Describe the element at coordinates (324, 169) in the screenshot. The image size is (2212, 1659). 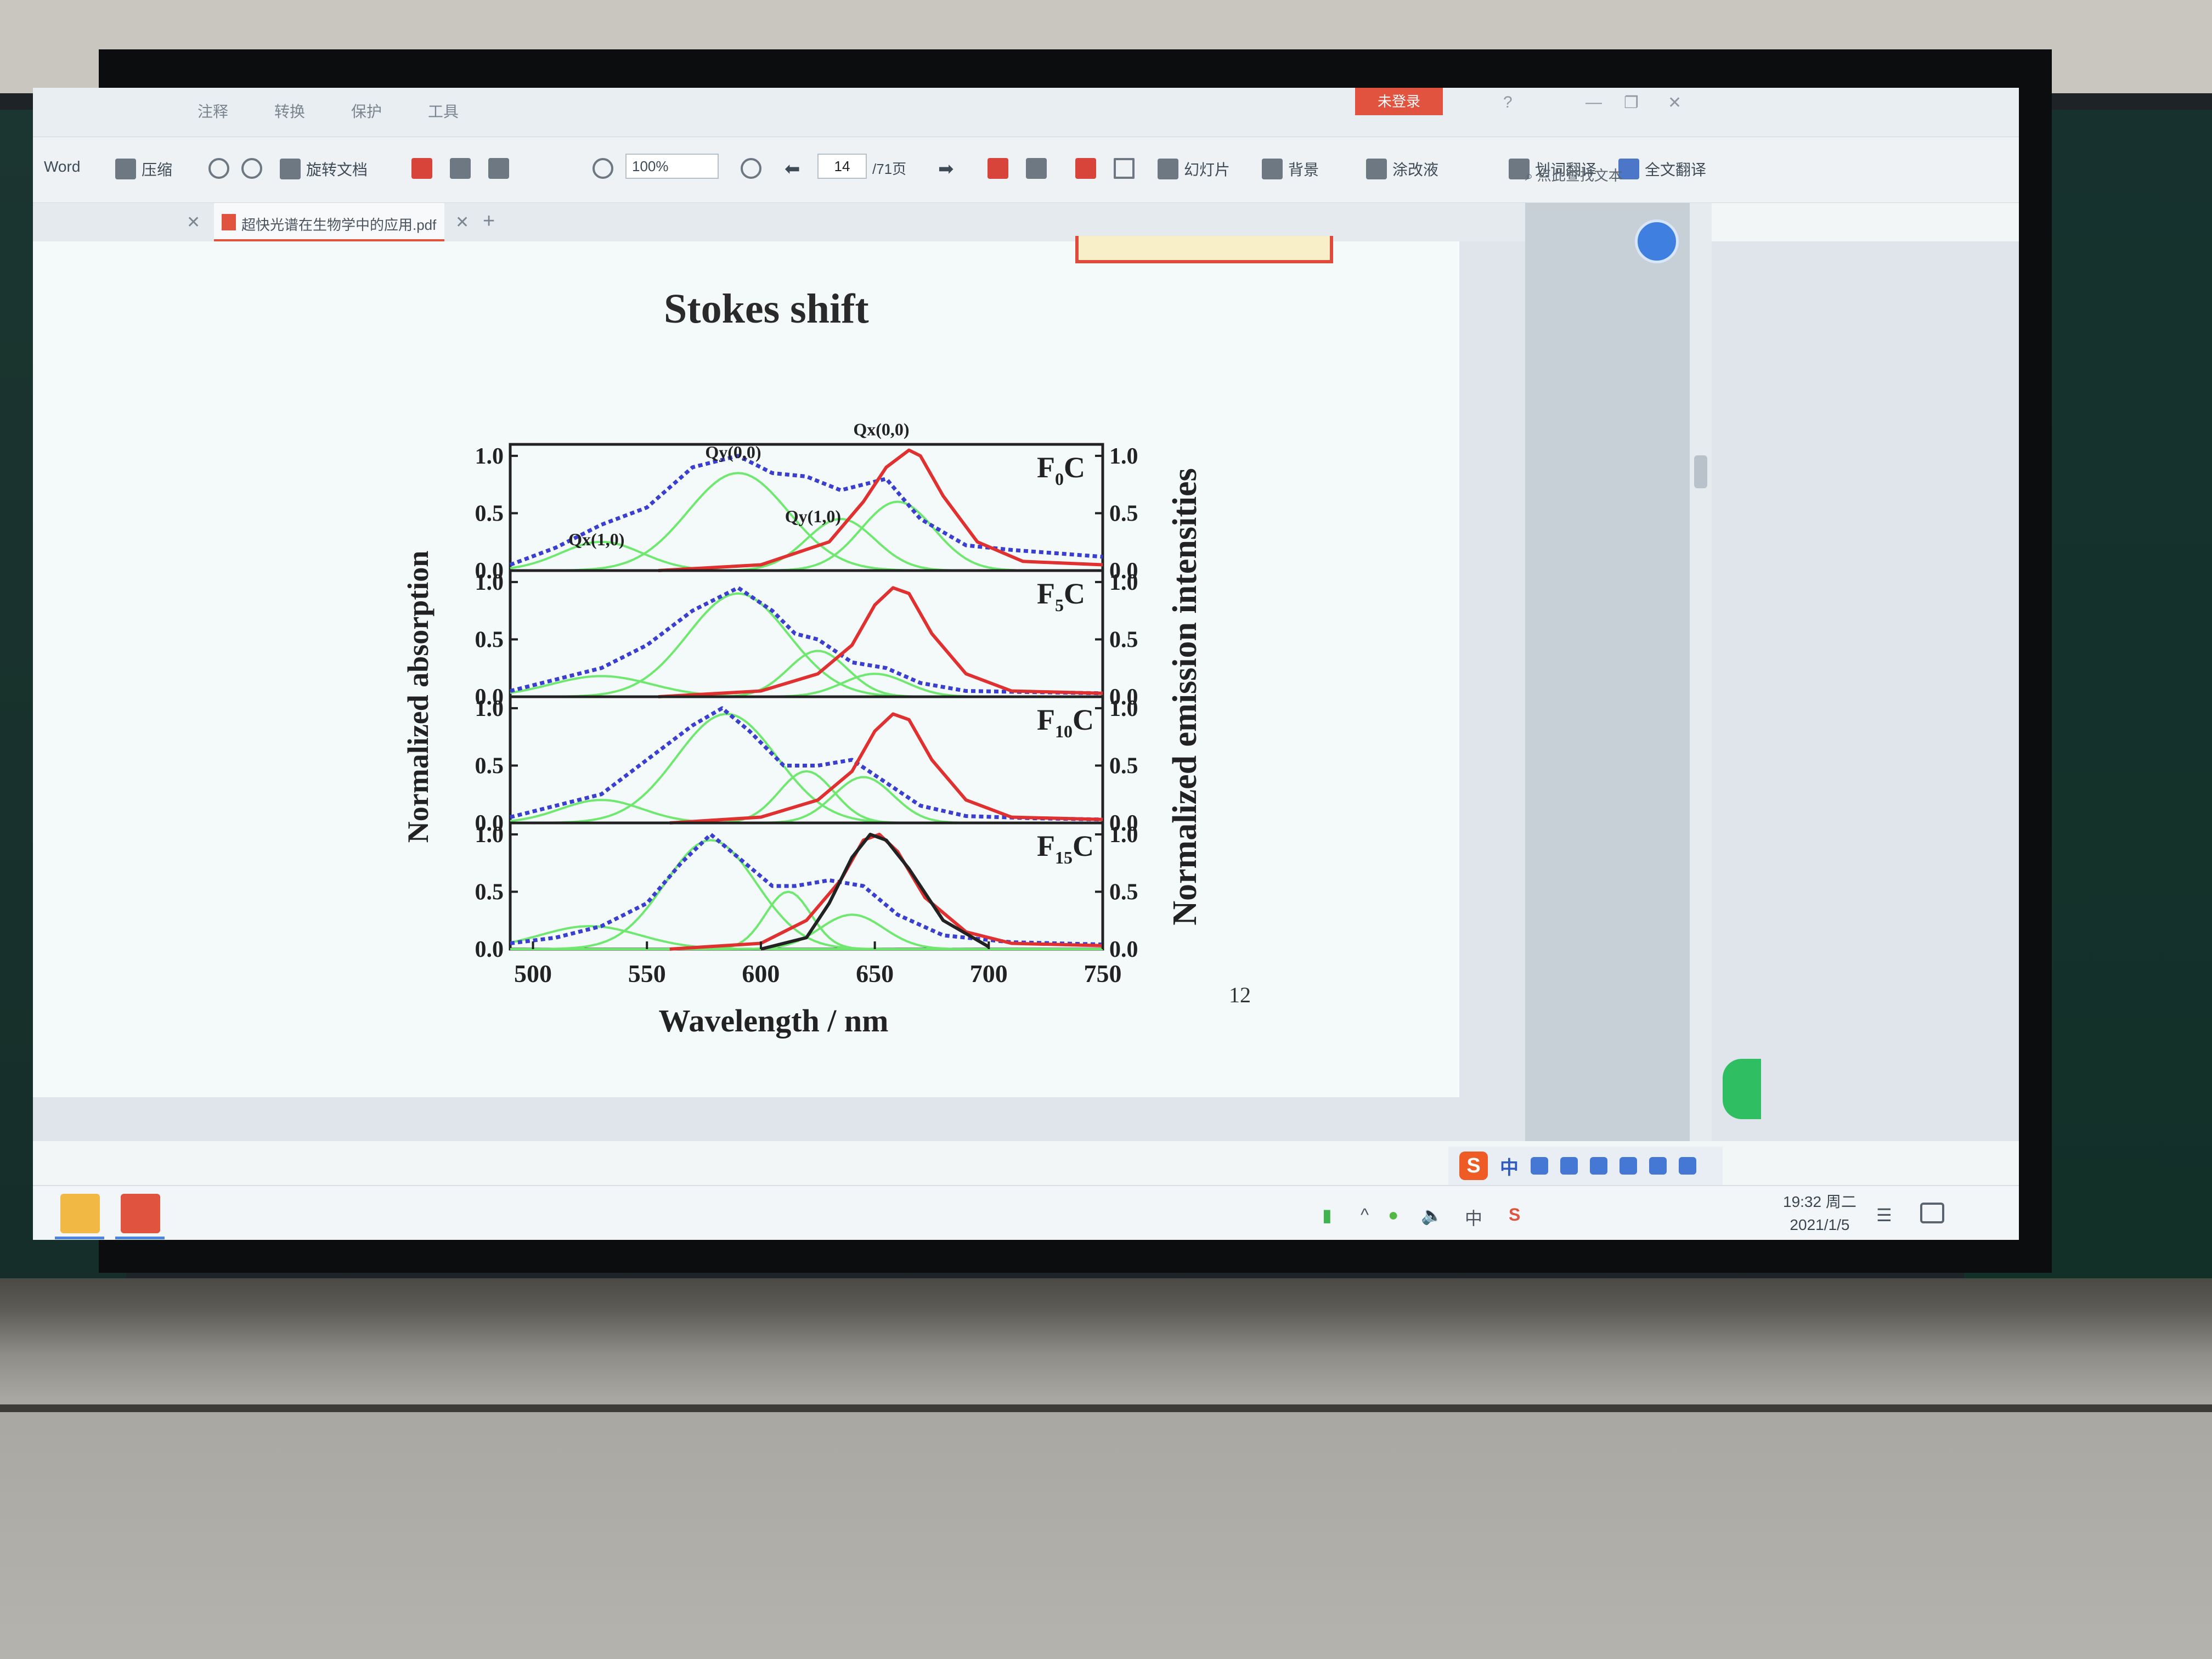
I see `rotate-document-button: 旋转文档` at that location.